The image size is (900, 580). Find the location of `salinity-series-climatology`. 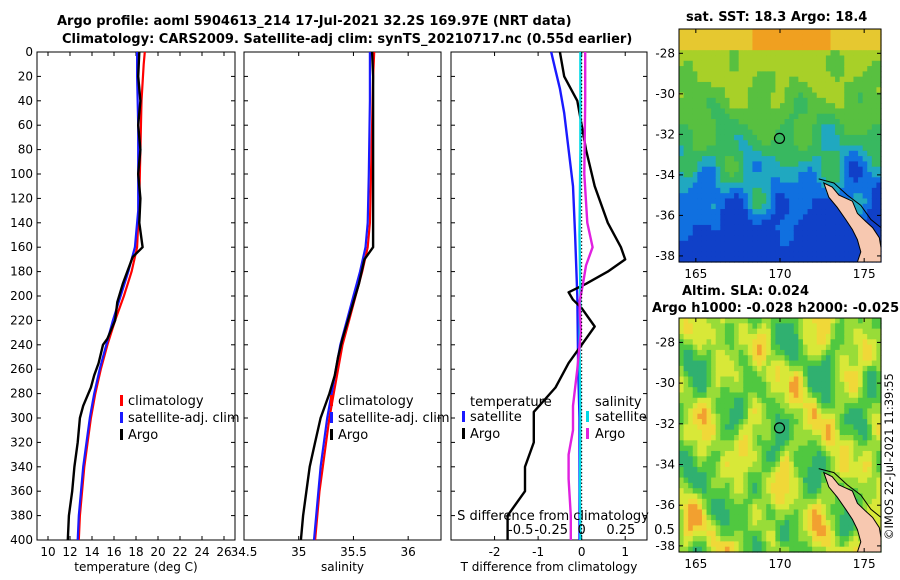

salinity-series-climatology is located at coordinates (345, 296).